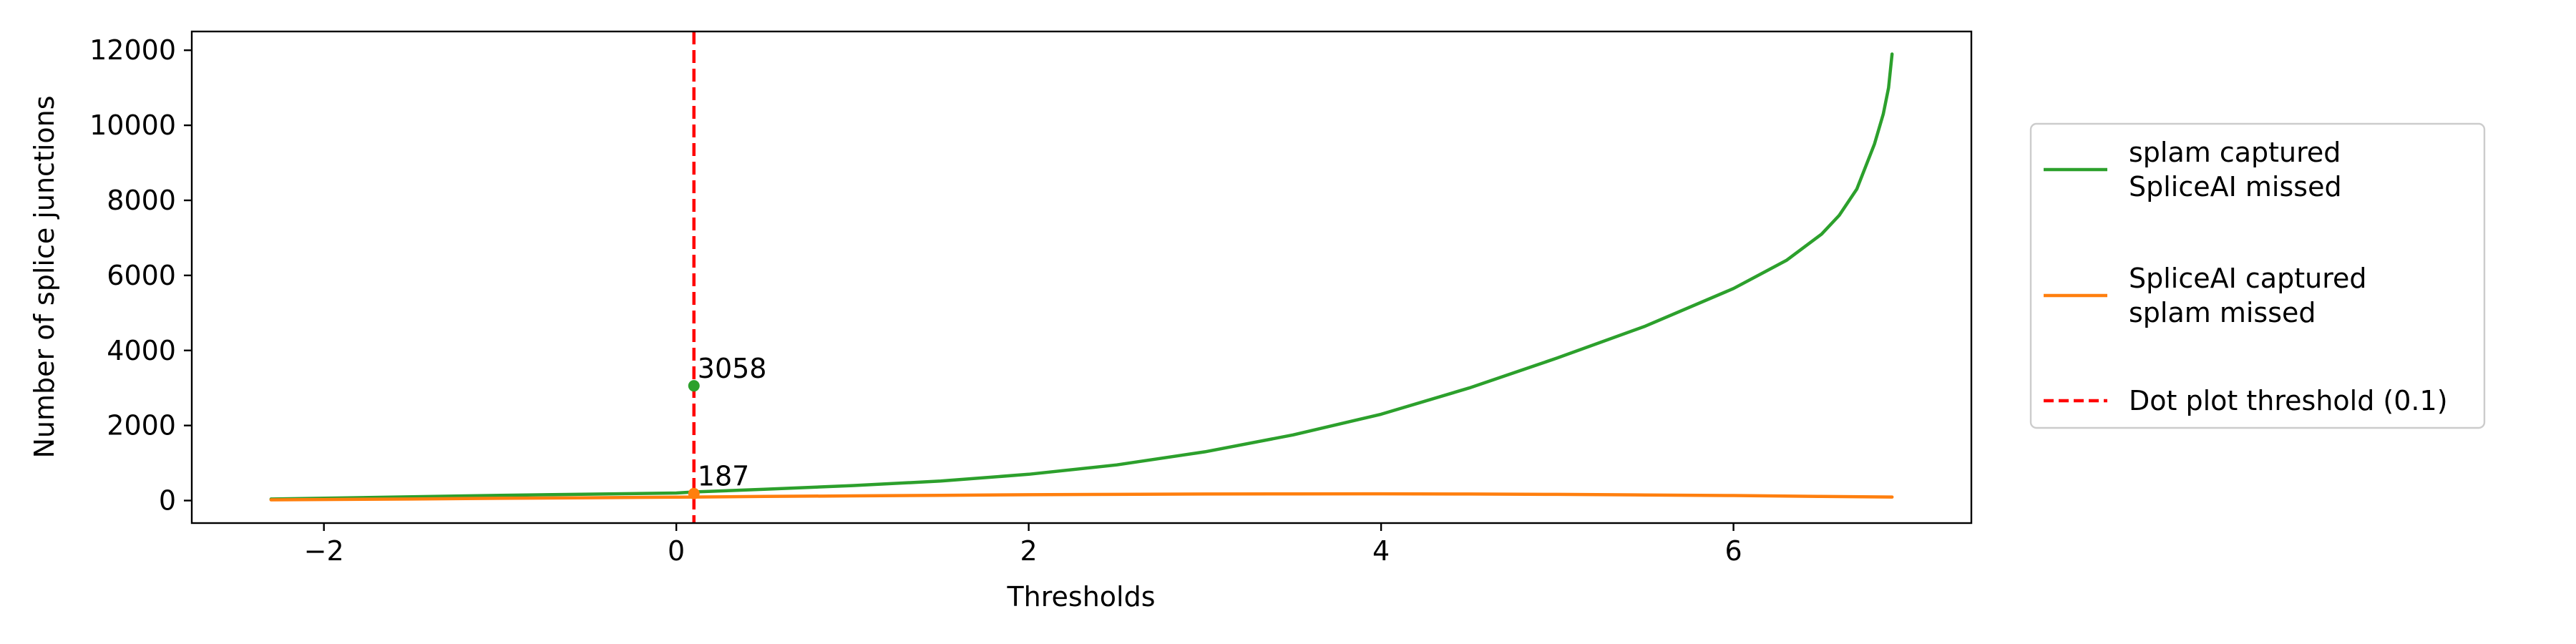 This screenshot has height=644, width=2576. What do you see at coordinates (732, 368) in the screenshot?
I see `annotation-label-1: 3058` at bounding box center [732, 368].